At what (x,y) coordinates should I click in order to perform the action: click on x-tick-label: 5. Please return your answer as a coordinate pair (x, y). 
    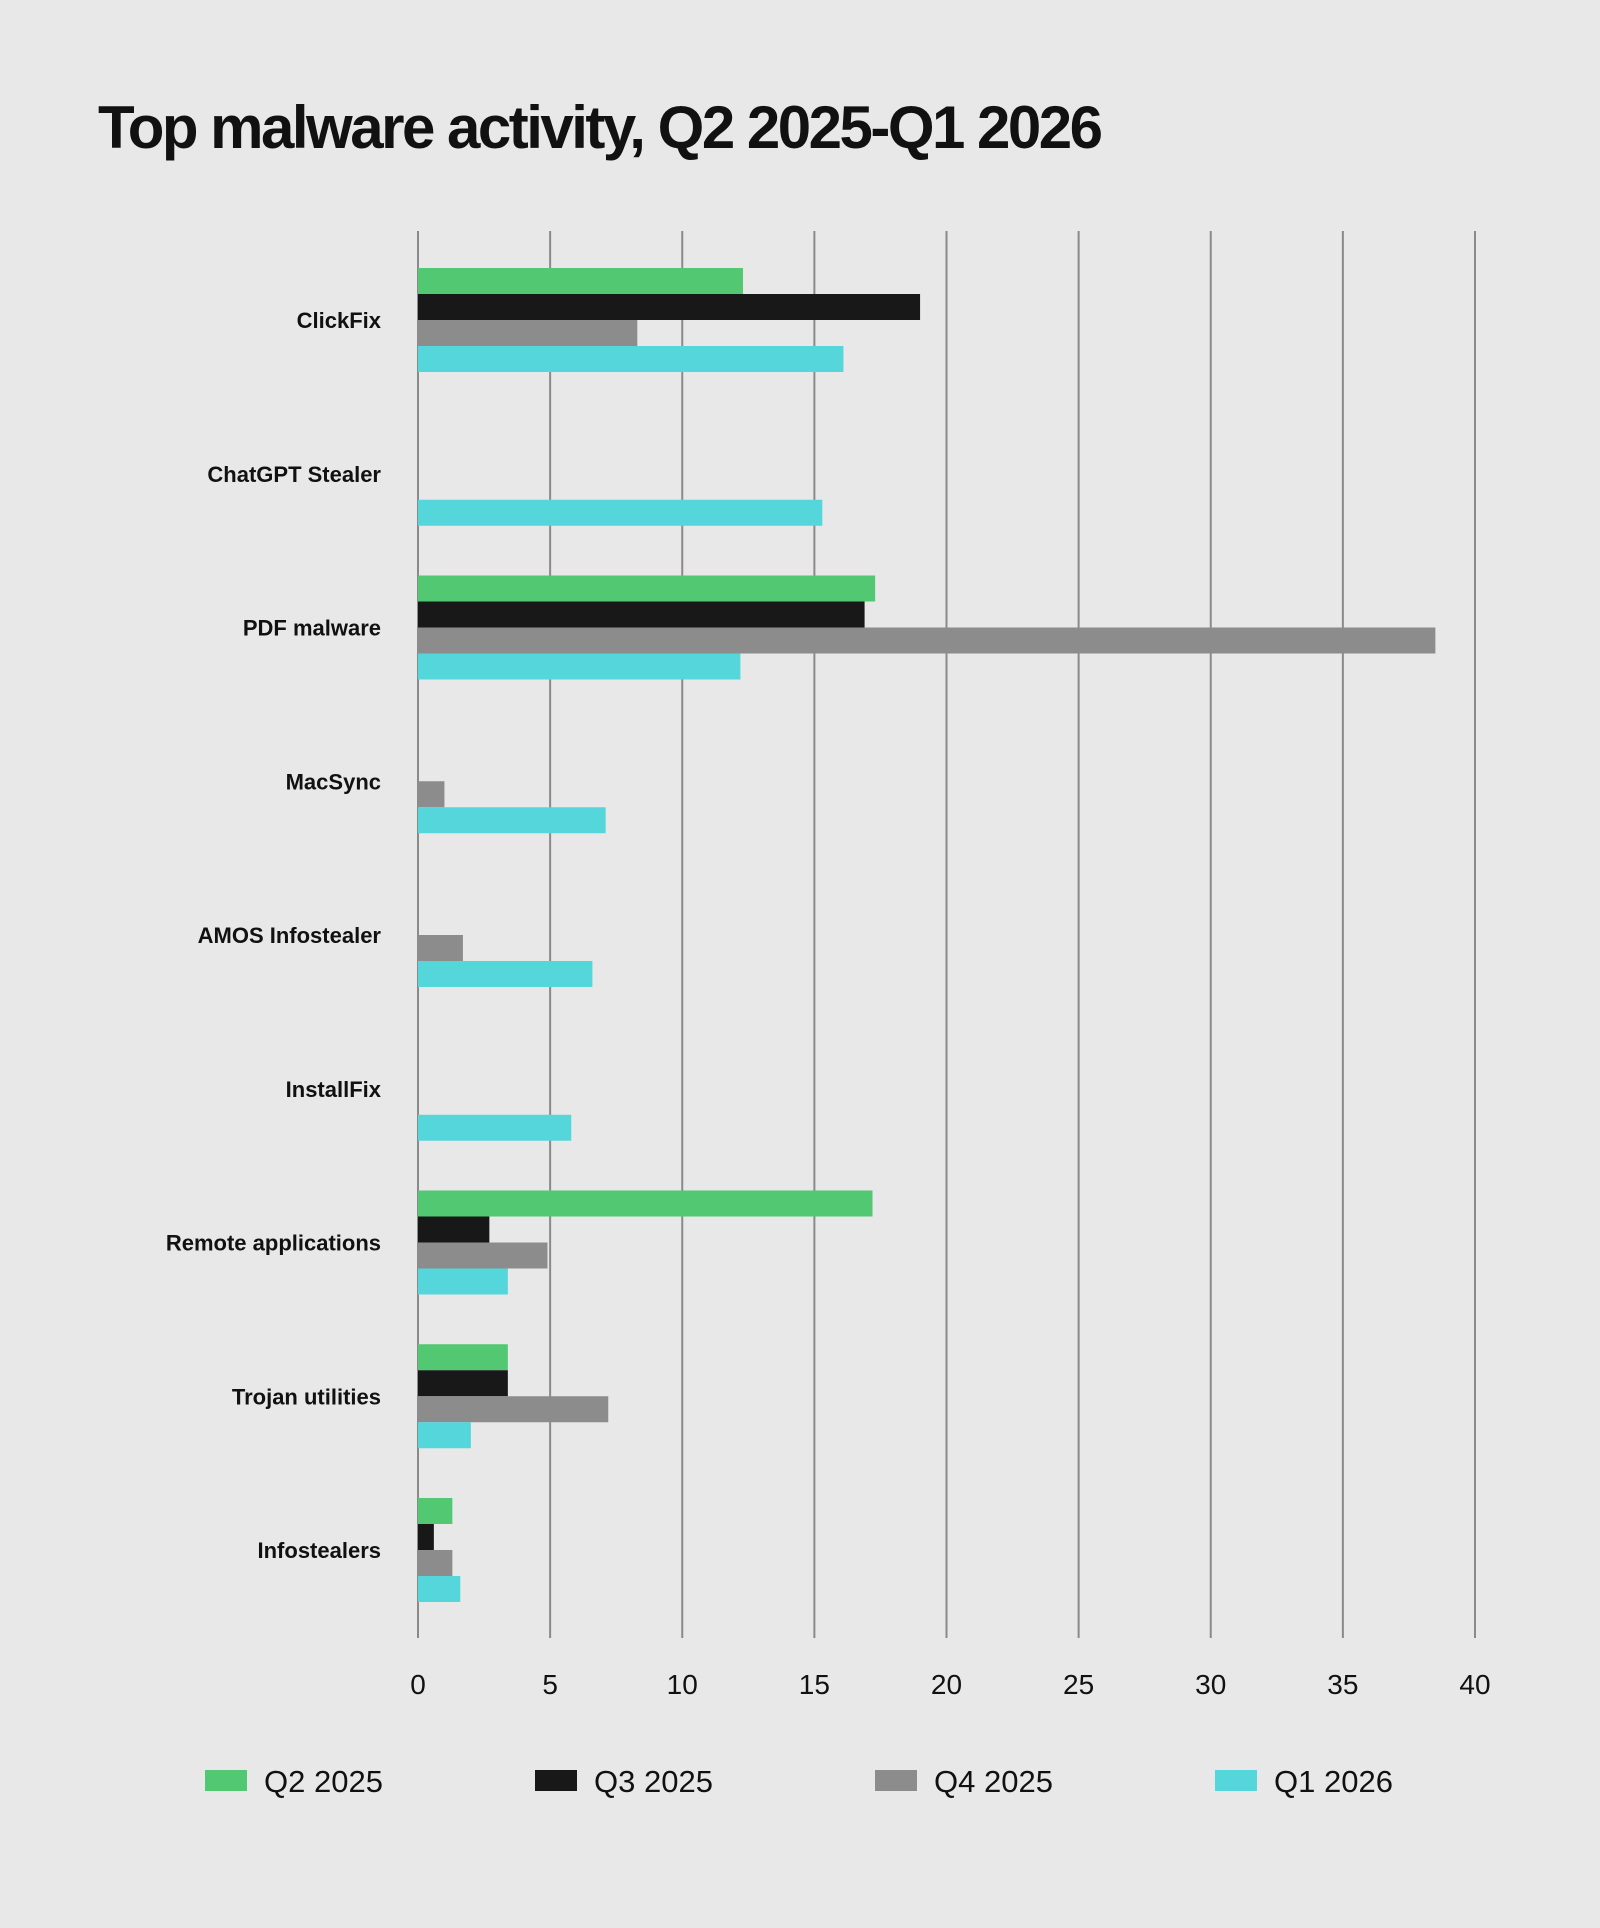
    Looking at the image, I should click on (550, 1684).